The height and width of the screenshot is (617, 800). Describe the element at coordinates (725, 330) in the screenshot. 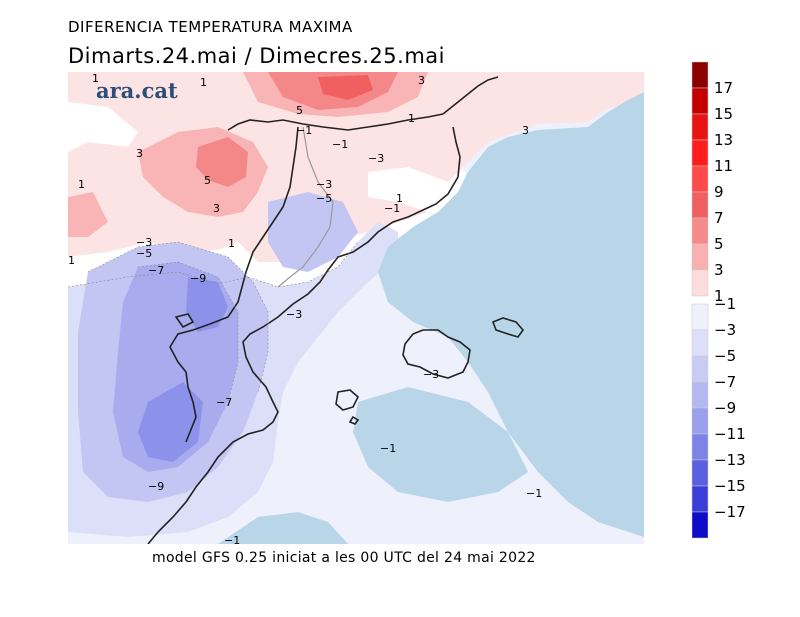

I see `legend-label: −3` at that location.